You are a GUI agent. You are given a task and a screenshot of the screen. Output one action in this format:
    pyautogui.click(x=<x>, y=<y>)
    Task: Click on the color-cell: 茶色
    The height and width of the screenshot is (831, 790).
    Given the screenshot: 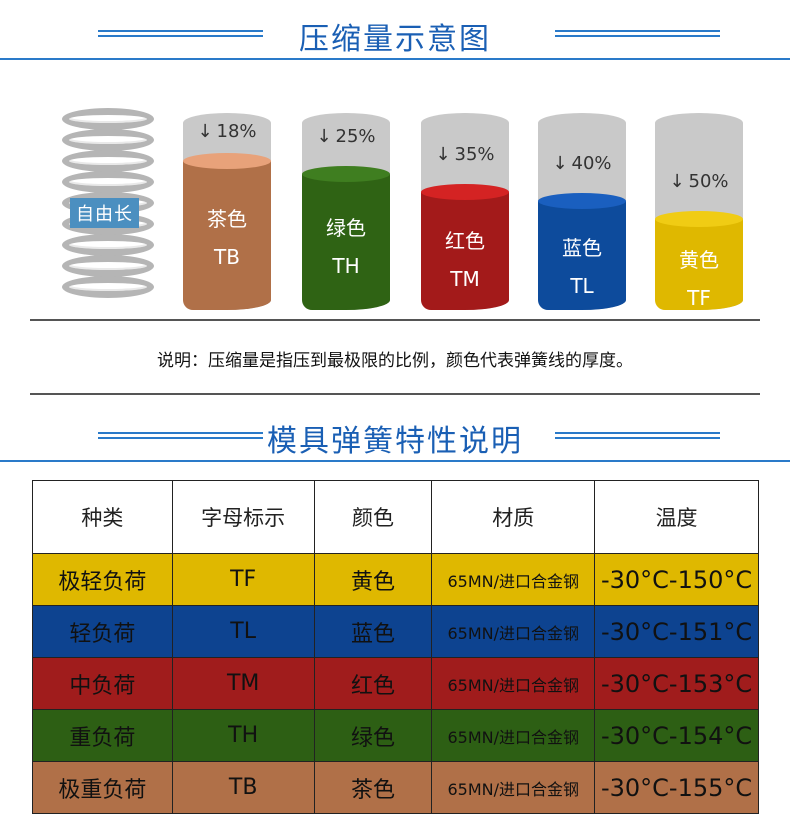 What is the action you would take?
    pyautogui.click(x=373, y=787)
    